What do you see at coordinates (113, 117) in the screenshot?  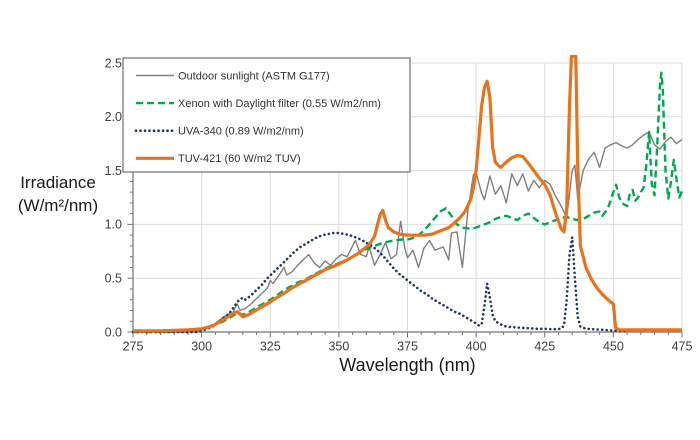 I see `y-tick-label: 2.0` at bounding box center [113, 117].